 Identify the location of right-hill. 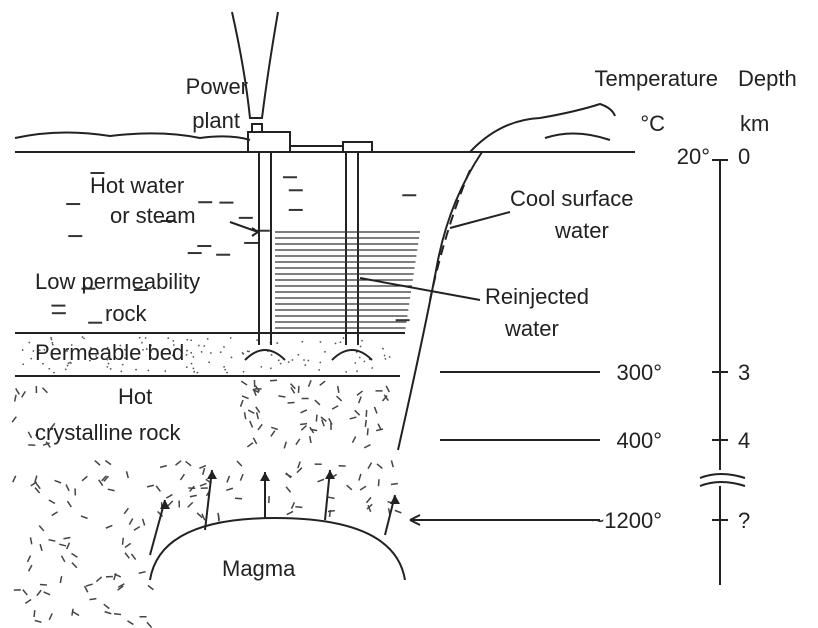
(542, 127).